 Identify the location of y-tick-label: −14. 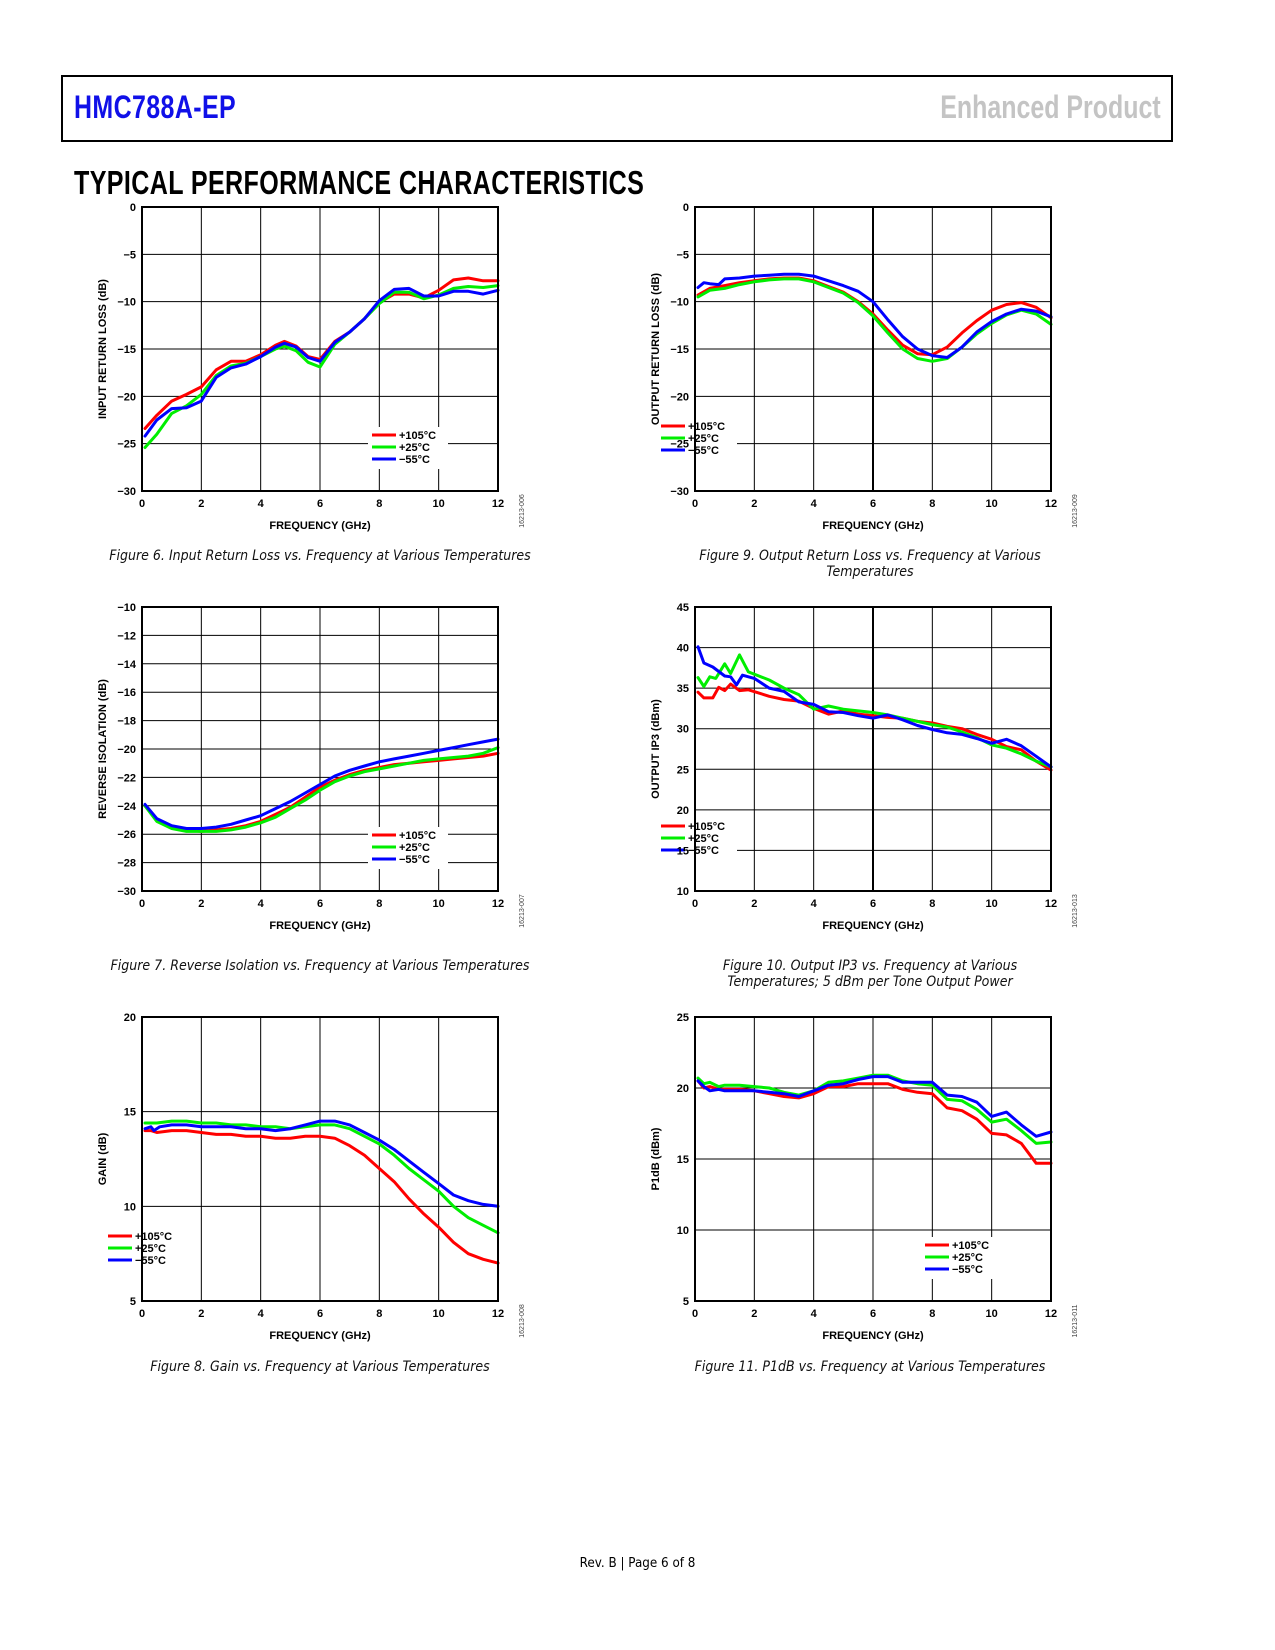
(127, 665).